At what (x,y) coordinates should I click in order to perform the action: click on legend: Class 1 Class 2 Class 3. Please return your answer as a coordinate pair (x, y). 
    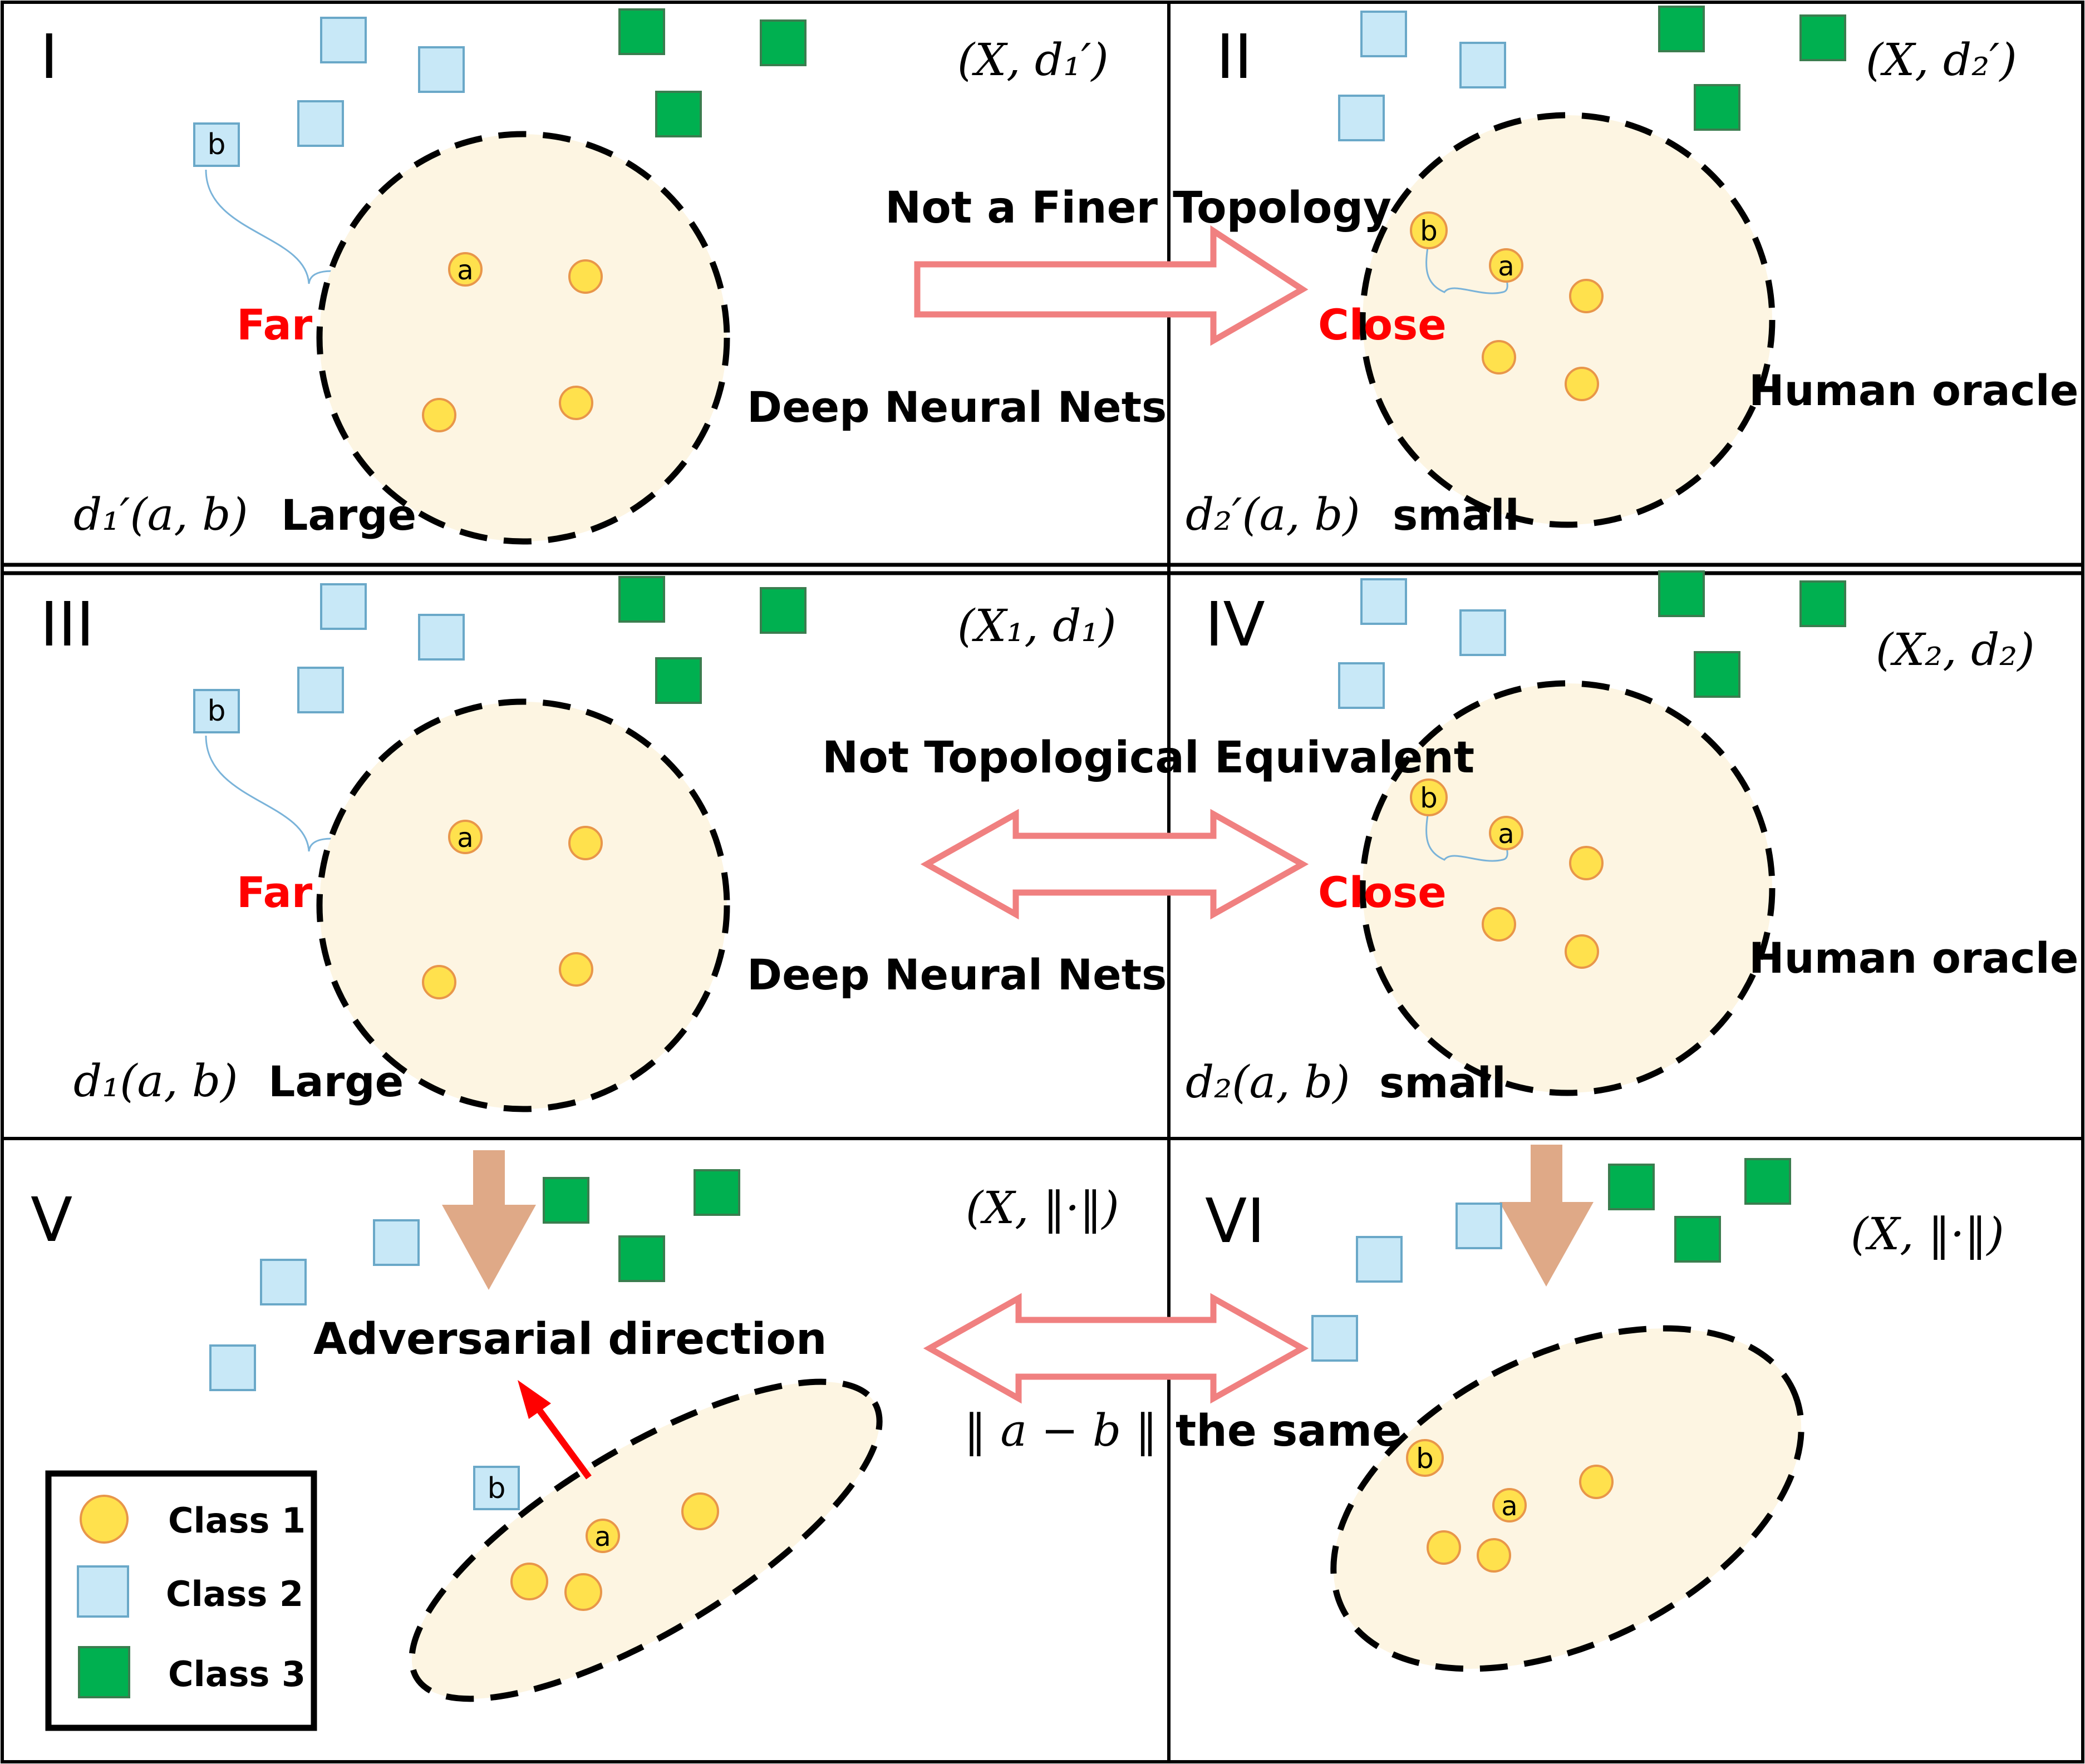
    Looking at the image, I should click on (181, 1600).